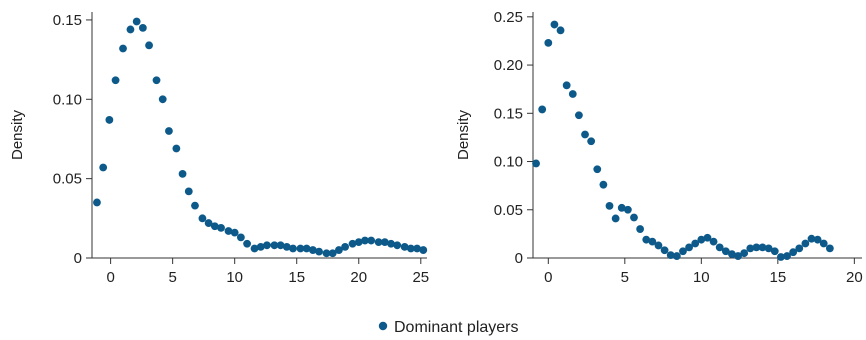 This screenshot has height=340, width=866. Describe the element at coordinates (456, 327) in the screenshot. I see `legend-label: Dominant players` at that location.